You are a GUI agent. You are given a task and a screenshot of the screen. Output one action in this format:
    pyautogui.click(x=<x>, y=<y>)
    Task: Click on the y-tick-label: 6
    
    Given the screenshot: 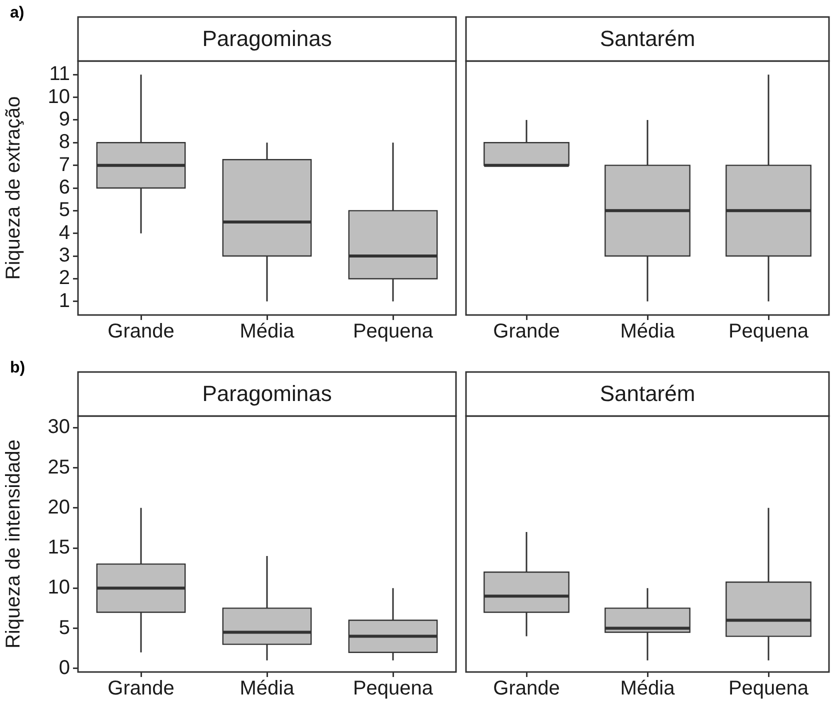 What is the action you would take?
    pyautogui.click(x=64, y=187)
    